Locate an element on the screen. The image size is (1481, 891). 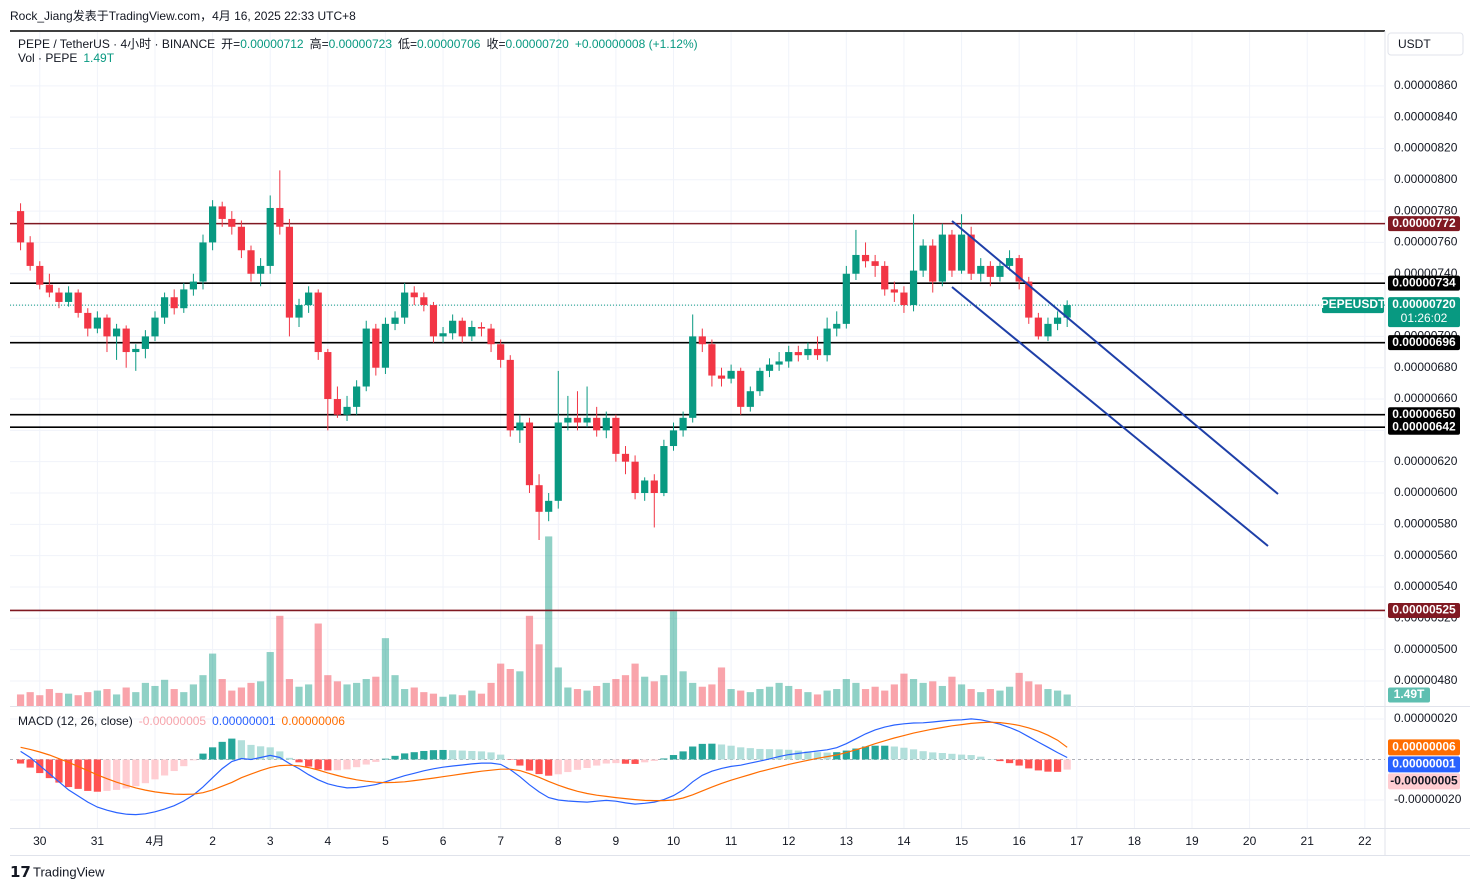
open-label: 开= is located at coordinates (231, 44).